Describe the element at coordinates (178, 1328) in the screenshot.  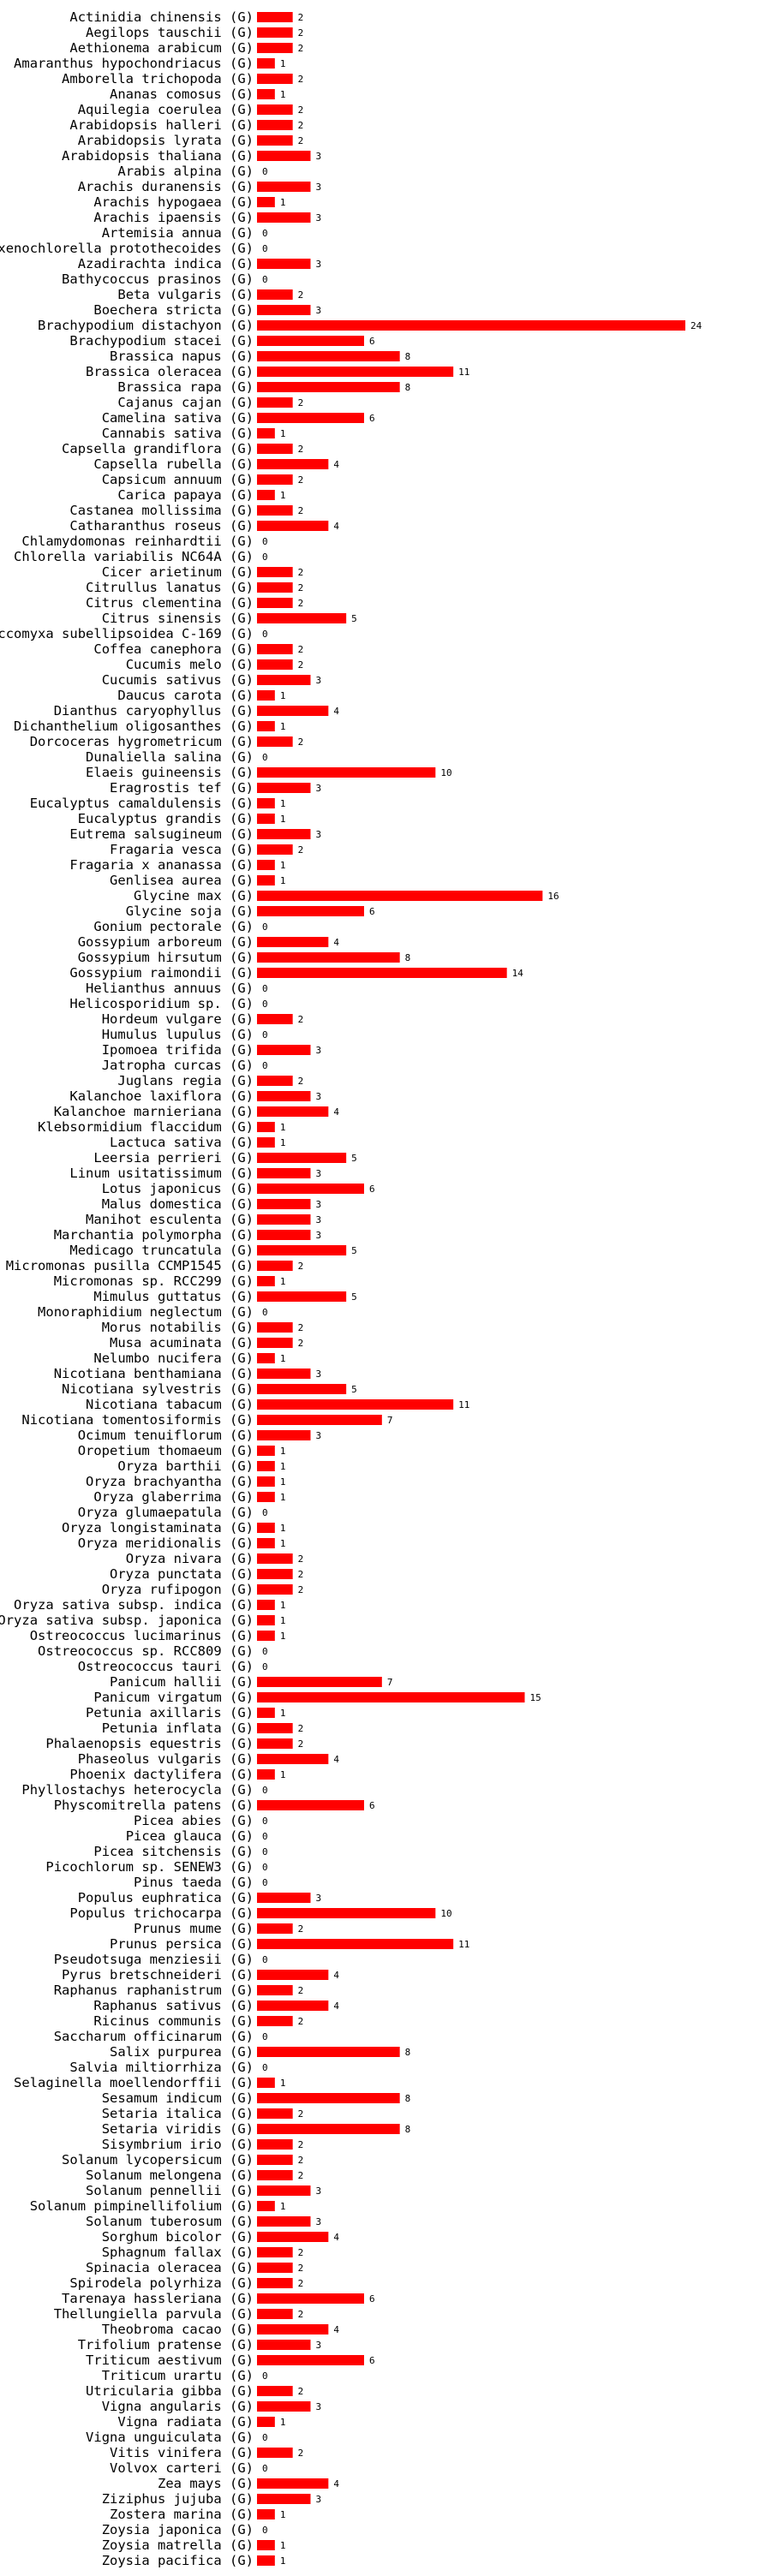
I see `category-label: Morus notabilis (G)` at that location.